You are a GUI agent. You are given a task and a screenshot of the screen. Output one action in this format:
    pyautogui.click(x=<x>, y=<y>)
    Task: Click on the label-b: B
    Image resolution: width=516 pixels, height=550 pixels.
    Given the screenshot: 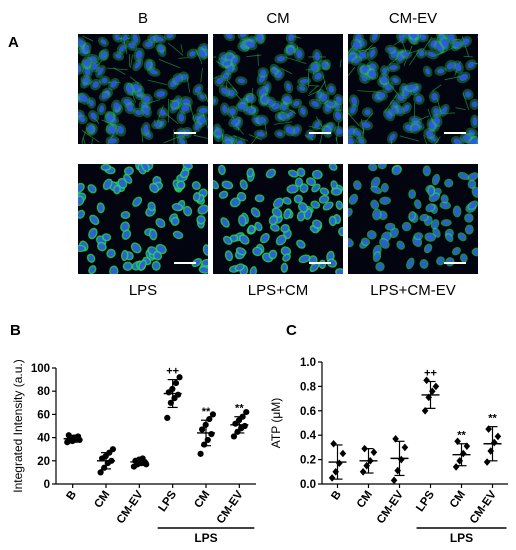 What is the action you would take?
    pyautogui.click(x=142, y=18)
    